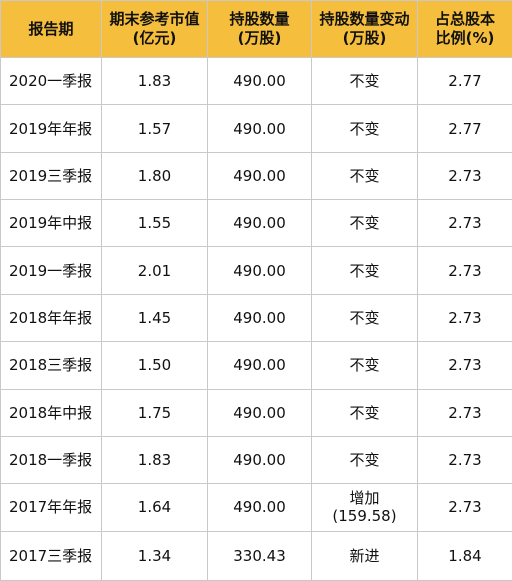  I want to click on table-row: 2019一季报 2.01 490.00 不变 2.73, so click(256, 270).